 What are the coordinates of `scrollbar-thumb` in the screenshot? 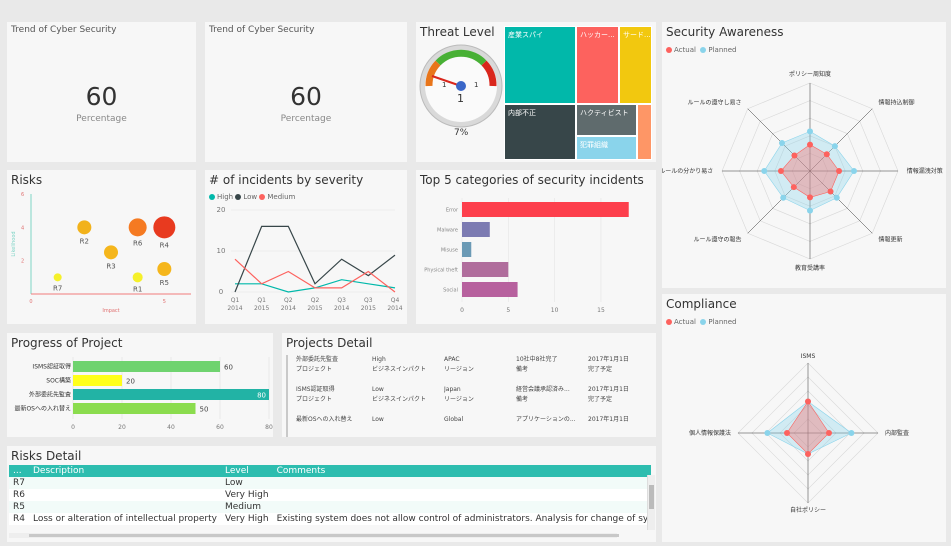 It's located at (651, 497).